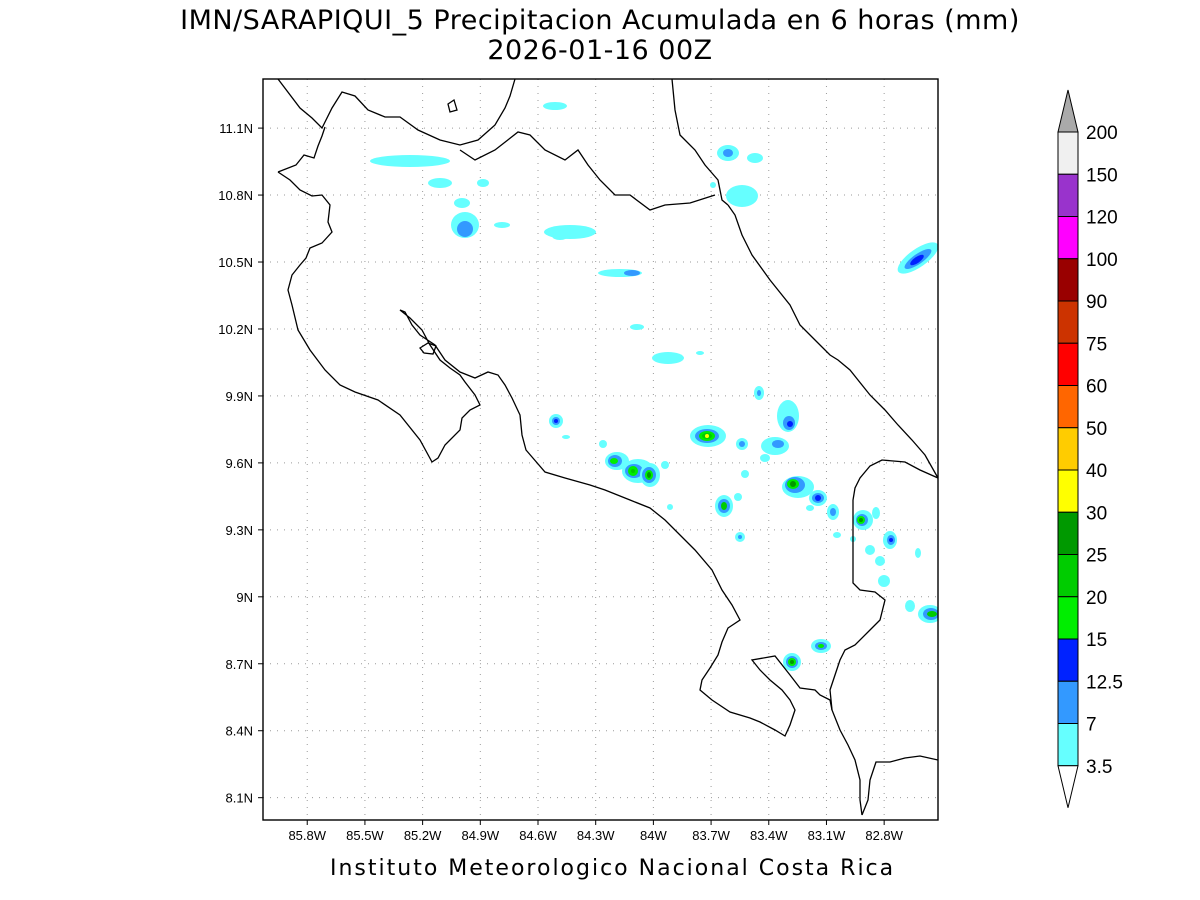 The image size is (1200, 900). I want to click on lon-tick-label: 85.2W, so click(423, 835).